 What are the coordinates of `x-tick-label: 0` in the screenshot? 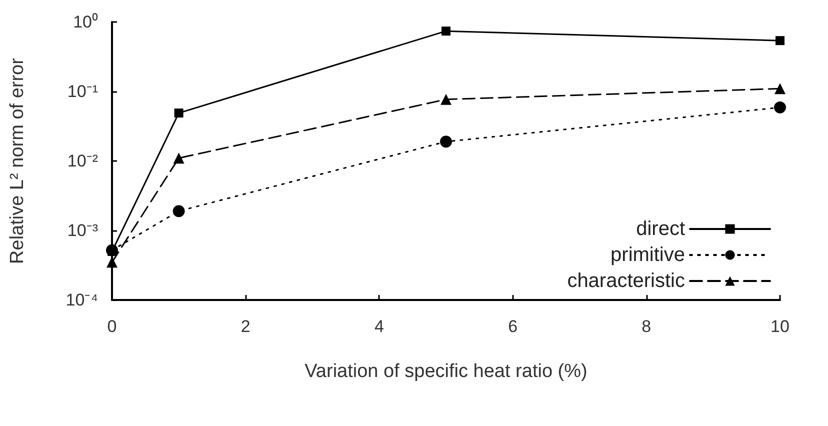 It's located at (112, 326).